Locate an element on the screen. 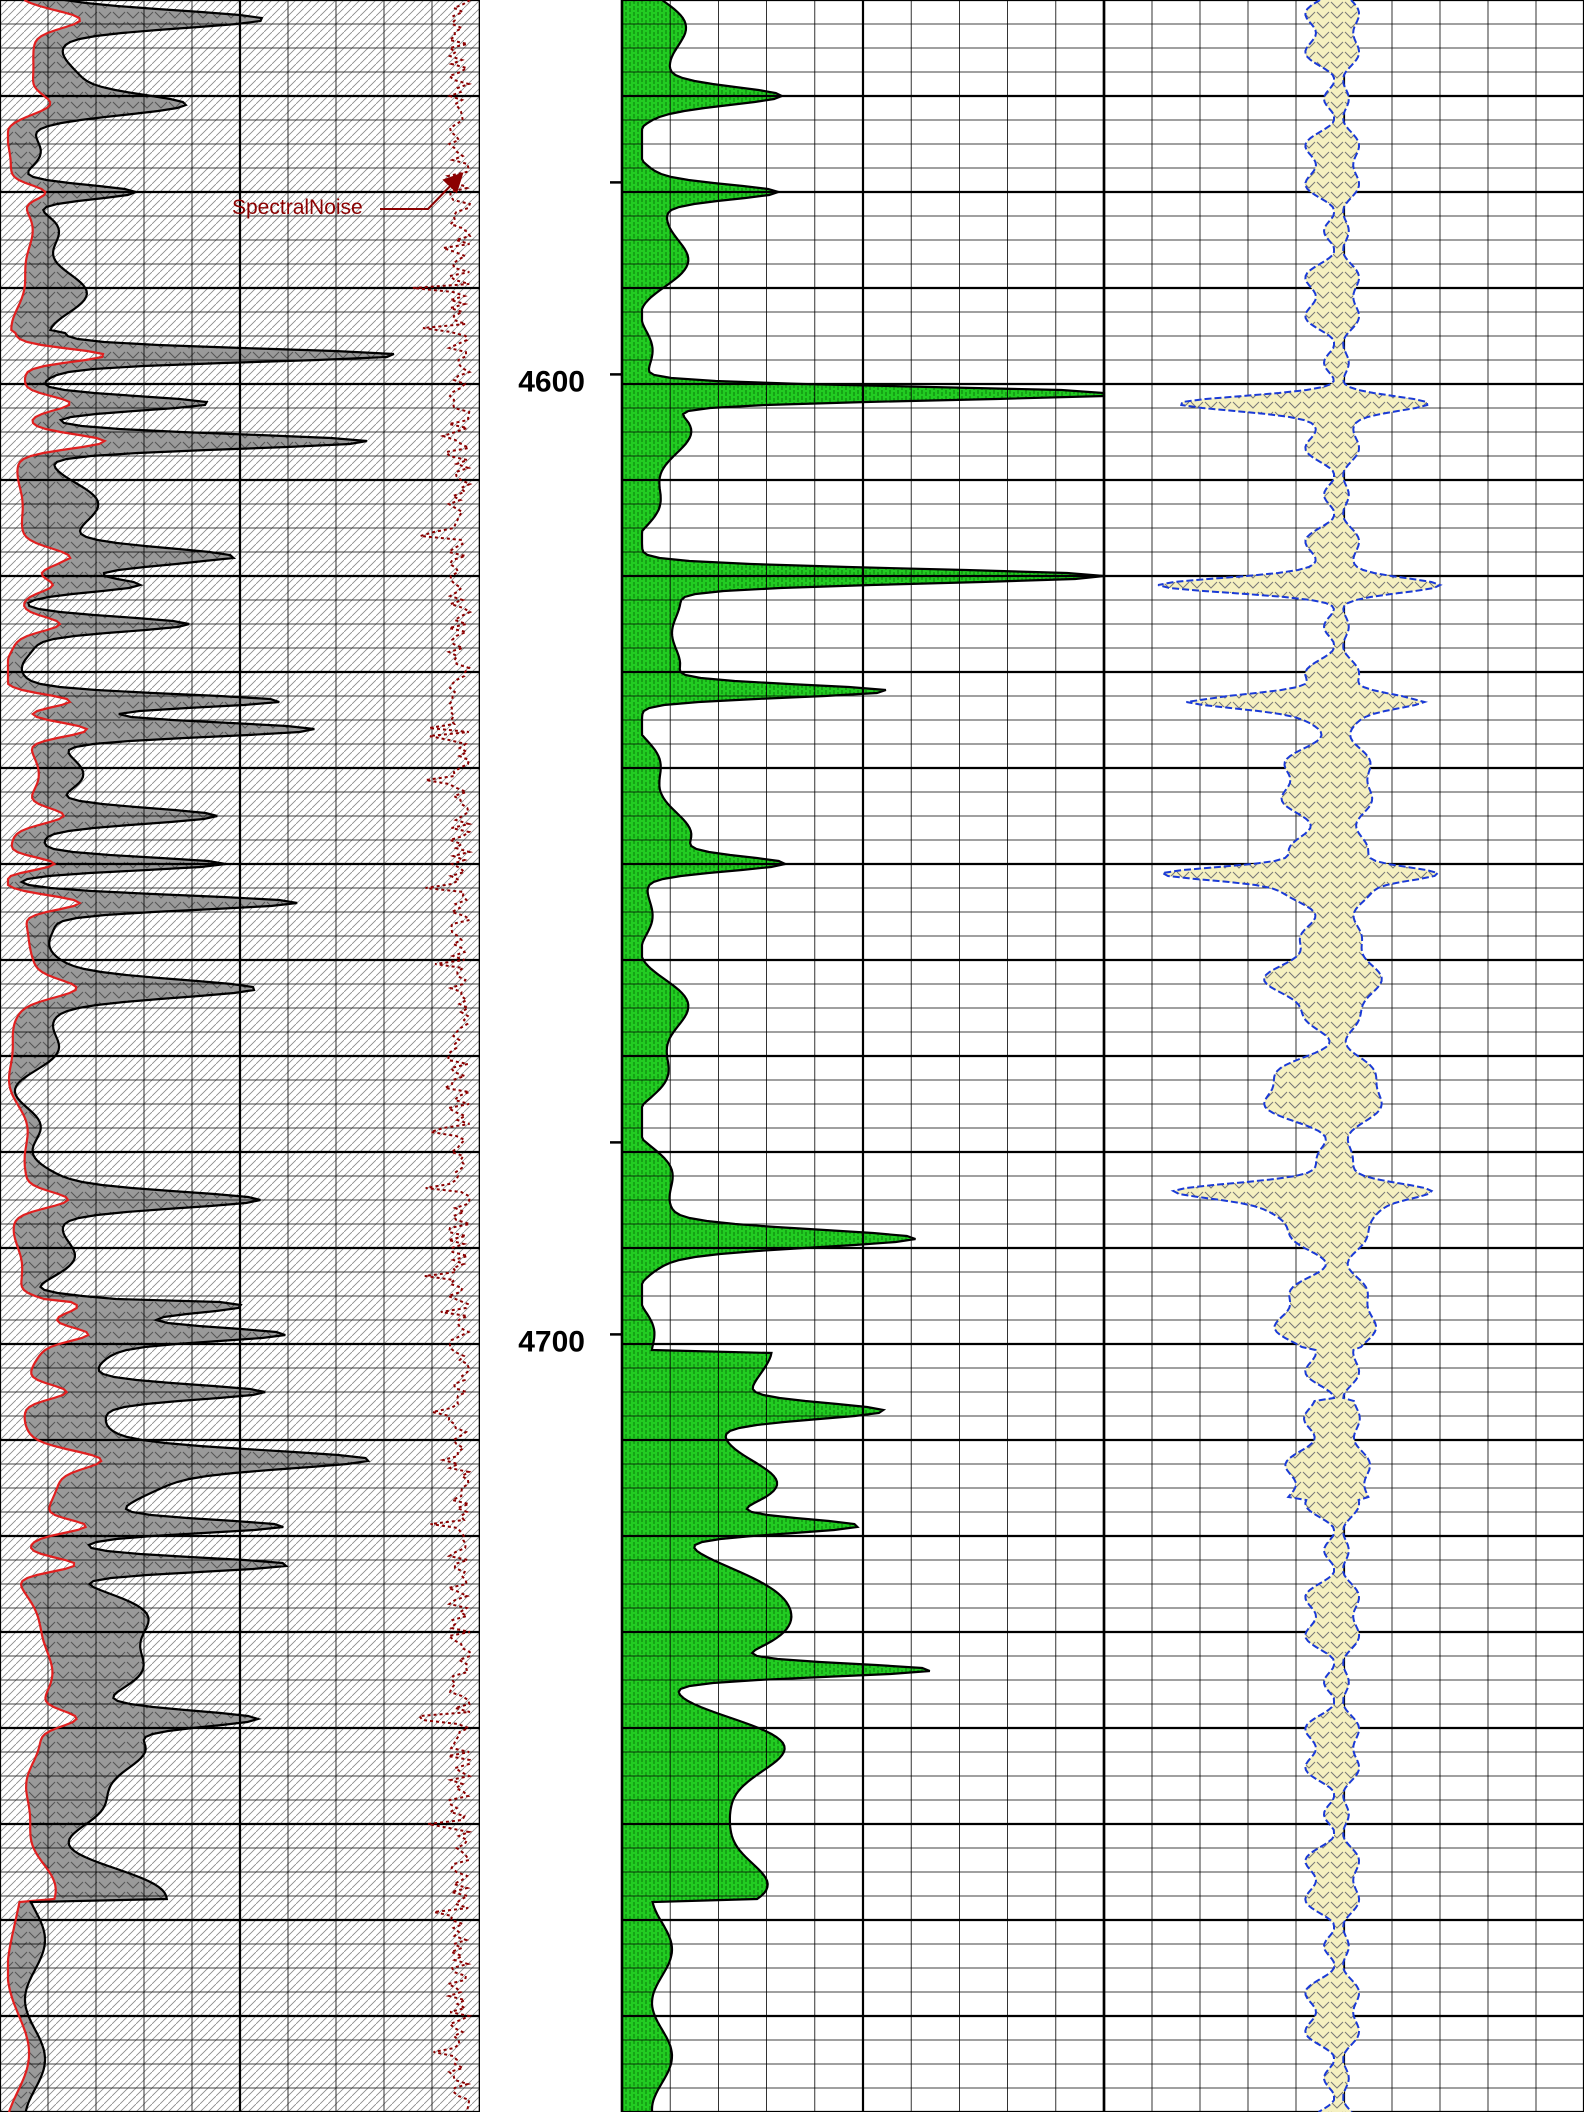  track3-left-curve is located at coordinates (1246, 1056).